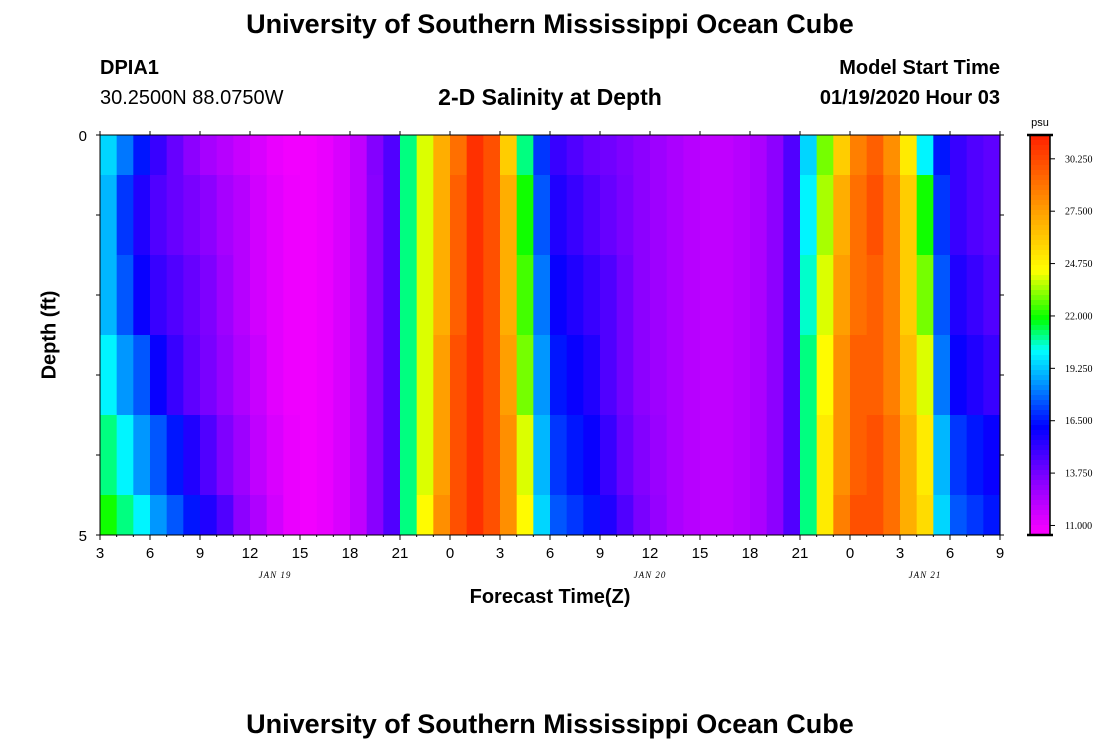 This screenshot has height=750, width=1100. What do you see at coordinates (300, 553) in the screenshot?
I see `x-tick-label: 15` at bounding box center [300, 553].